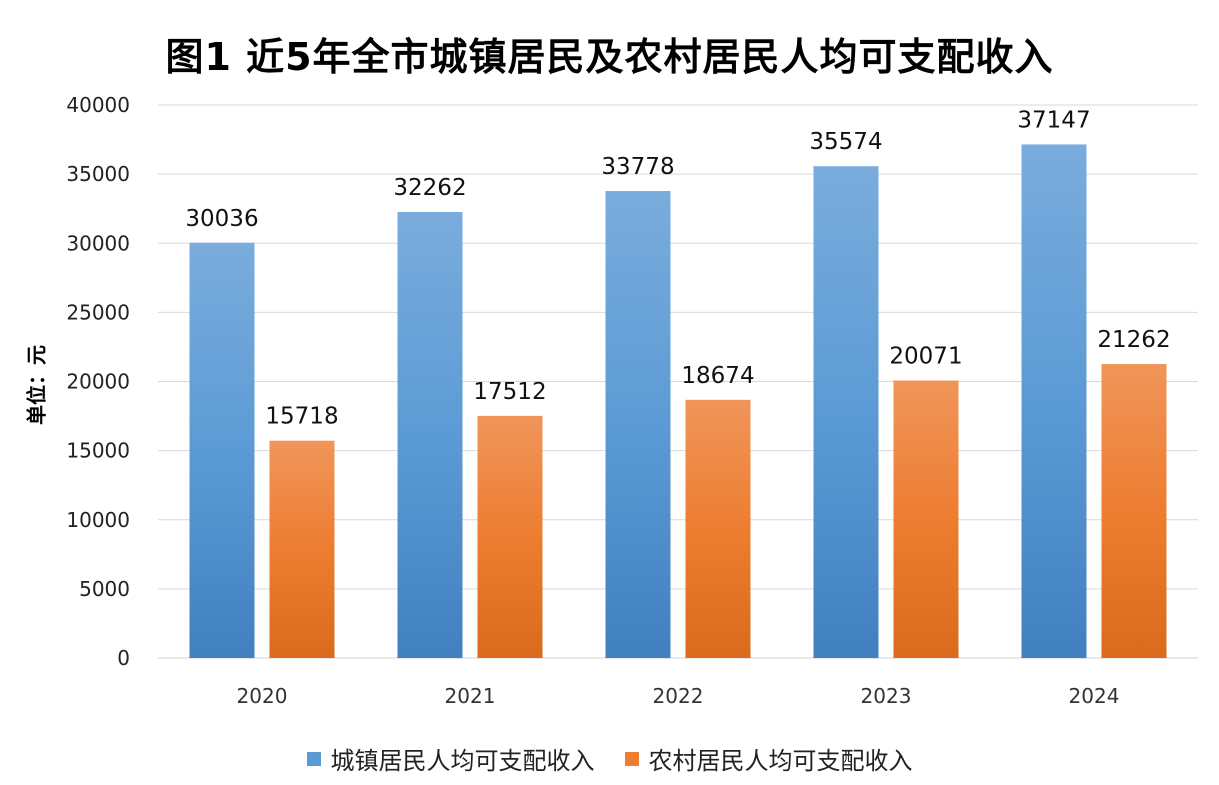 The width and height of the screenshot is (1219, 785). What do you see at coordinates (430, 434) in the screenshot?
I see `bar-urban-2021` at bounding box center [430, 434].